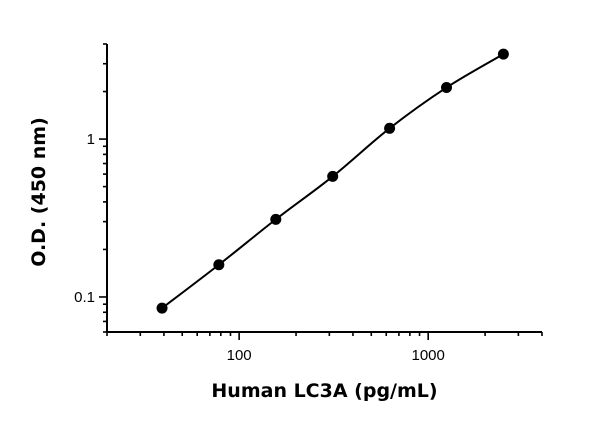 The width and height of the screenshot is (600, 421). What do you see at coordinates (91, 139) in the screenshot?
I see `y-tick-label: 1` at bounding box center [91, 139].